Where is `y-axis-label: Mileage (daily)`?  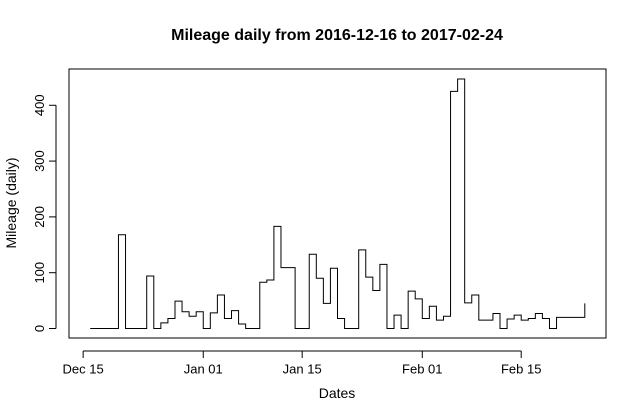
y-axis-label: Mileage (daily) is located at coordinates (11, 202).